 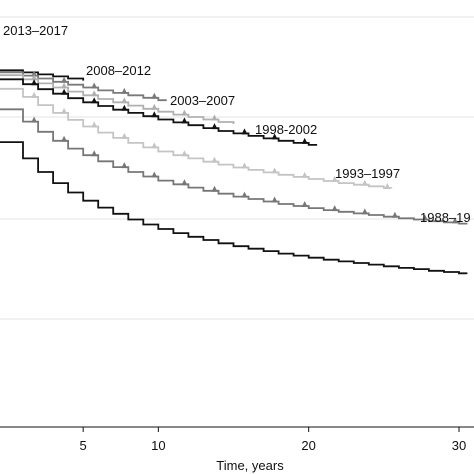 What do you see at coordinates (35, 30) in the screenshot?
I see `series-label-0: 2013–2017` at bounding box center [35, 30].